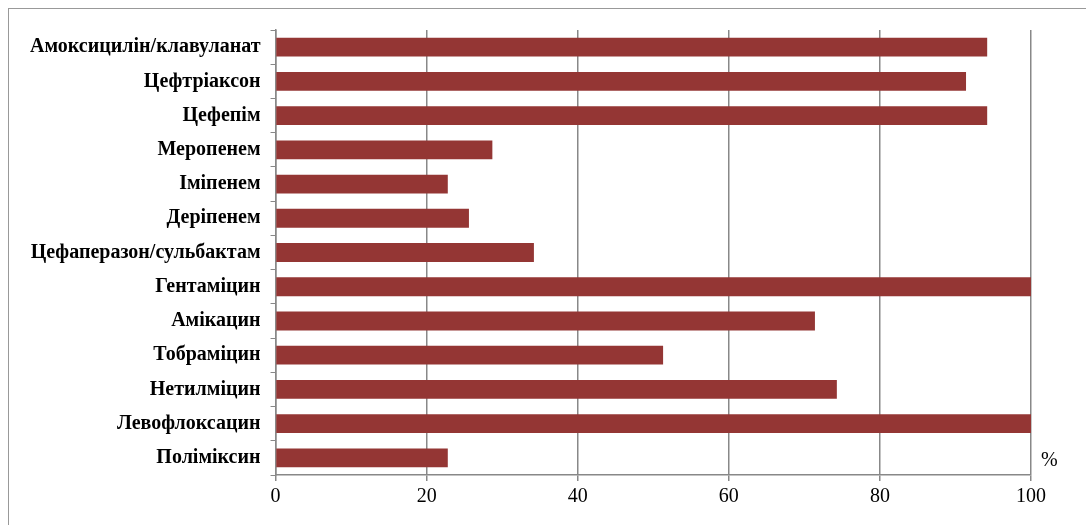 The height and width of the screenshot is (525, 1086). What do you see at coordinates (728, 495) in the screenshot?
I see `x-tick-label: 60` at bounding box center [728, 495].